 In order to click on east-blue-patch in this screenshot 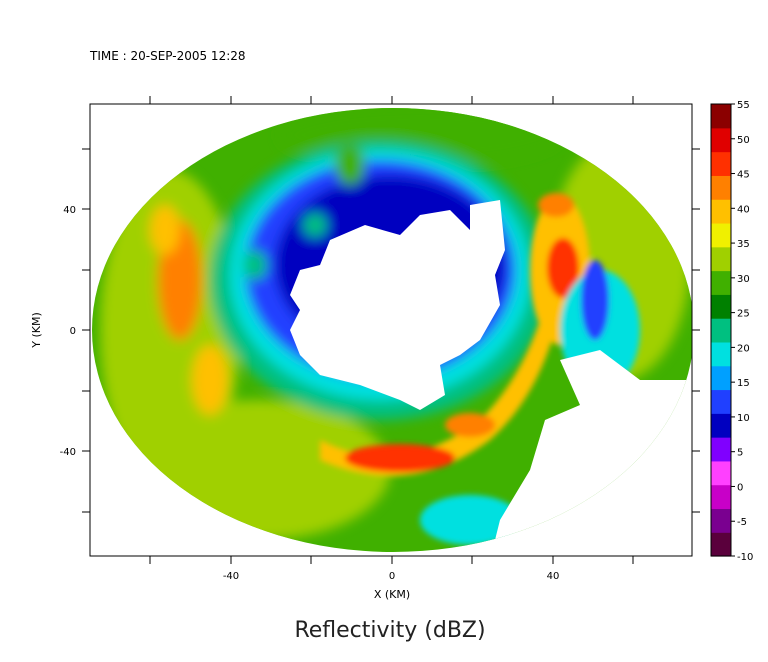, I will do `click(595, 300)`.